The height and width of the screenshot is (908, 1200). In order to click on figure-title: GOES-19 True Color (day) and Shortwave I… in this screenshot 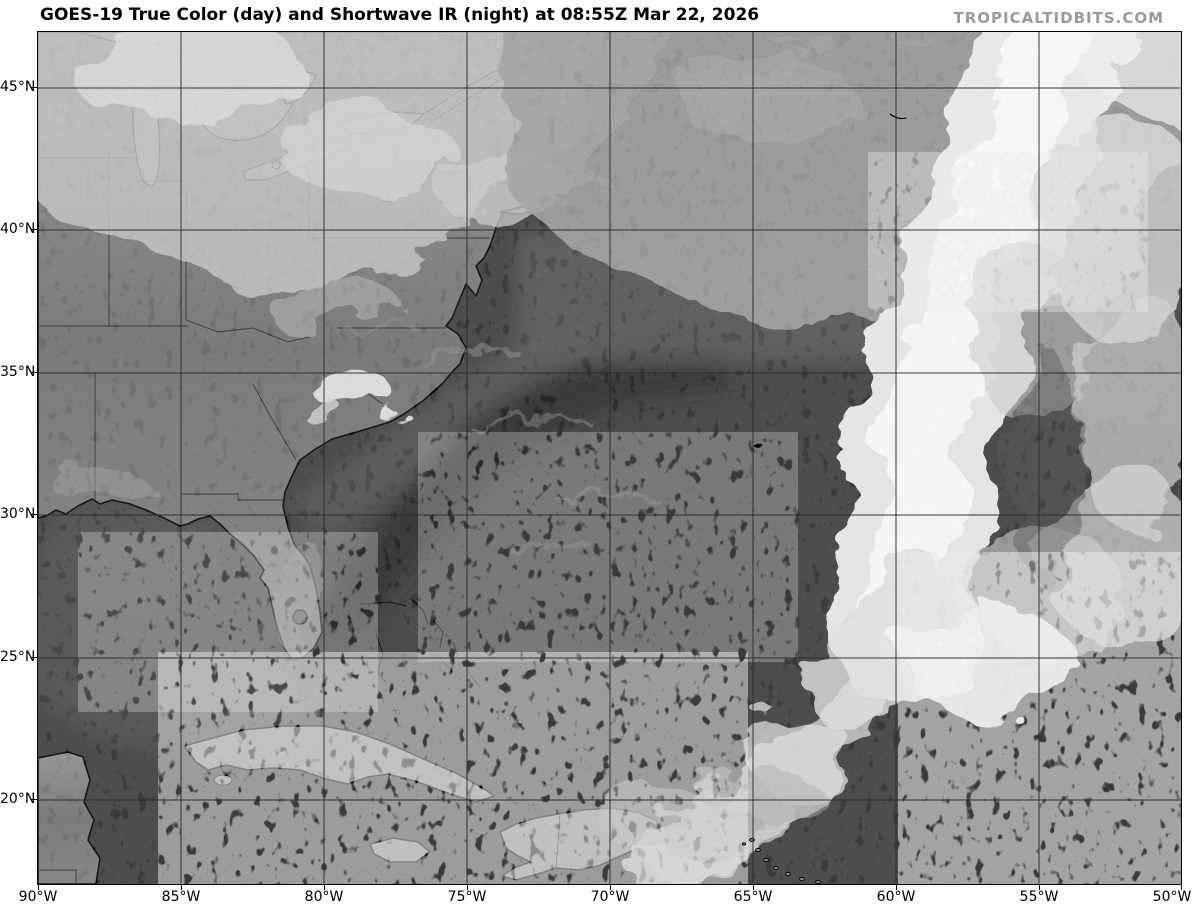, I will do `click(400, 15)`.